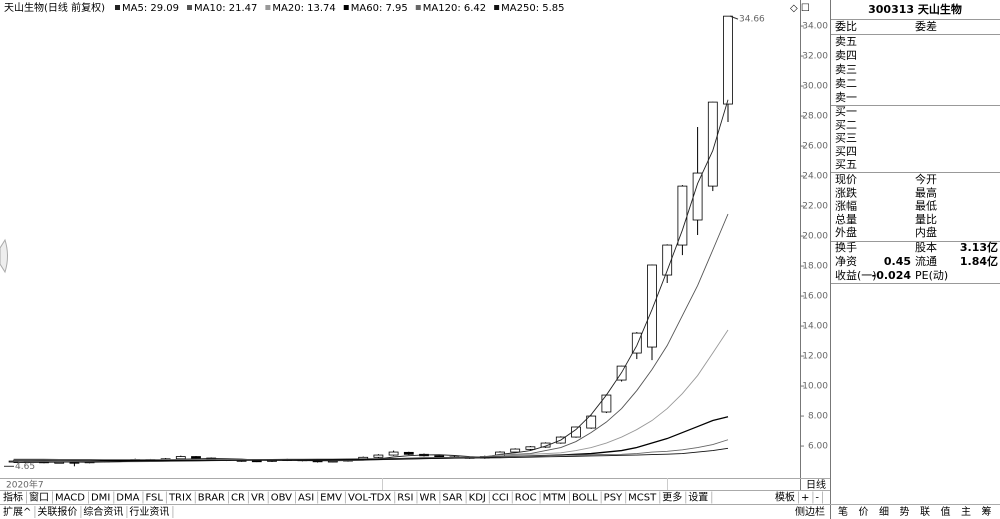 This screenshot has height=519, width=1000. Describe the element at coordinates (127, 498) in the screenshot. I see `indicator-tab: DMA` at that location.